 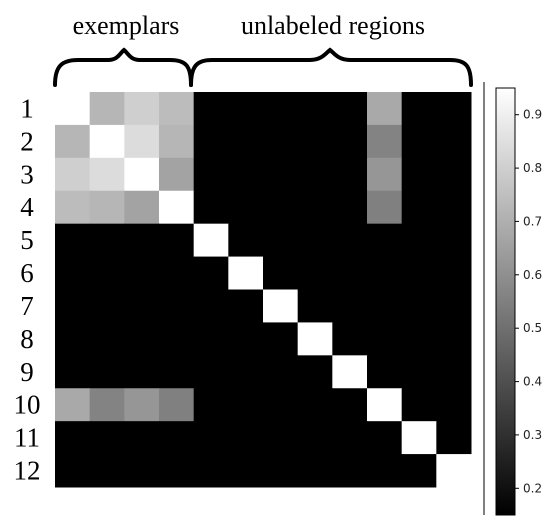 I want to click on heatmap-cell-r6-c8, so click(x=315, y=273).